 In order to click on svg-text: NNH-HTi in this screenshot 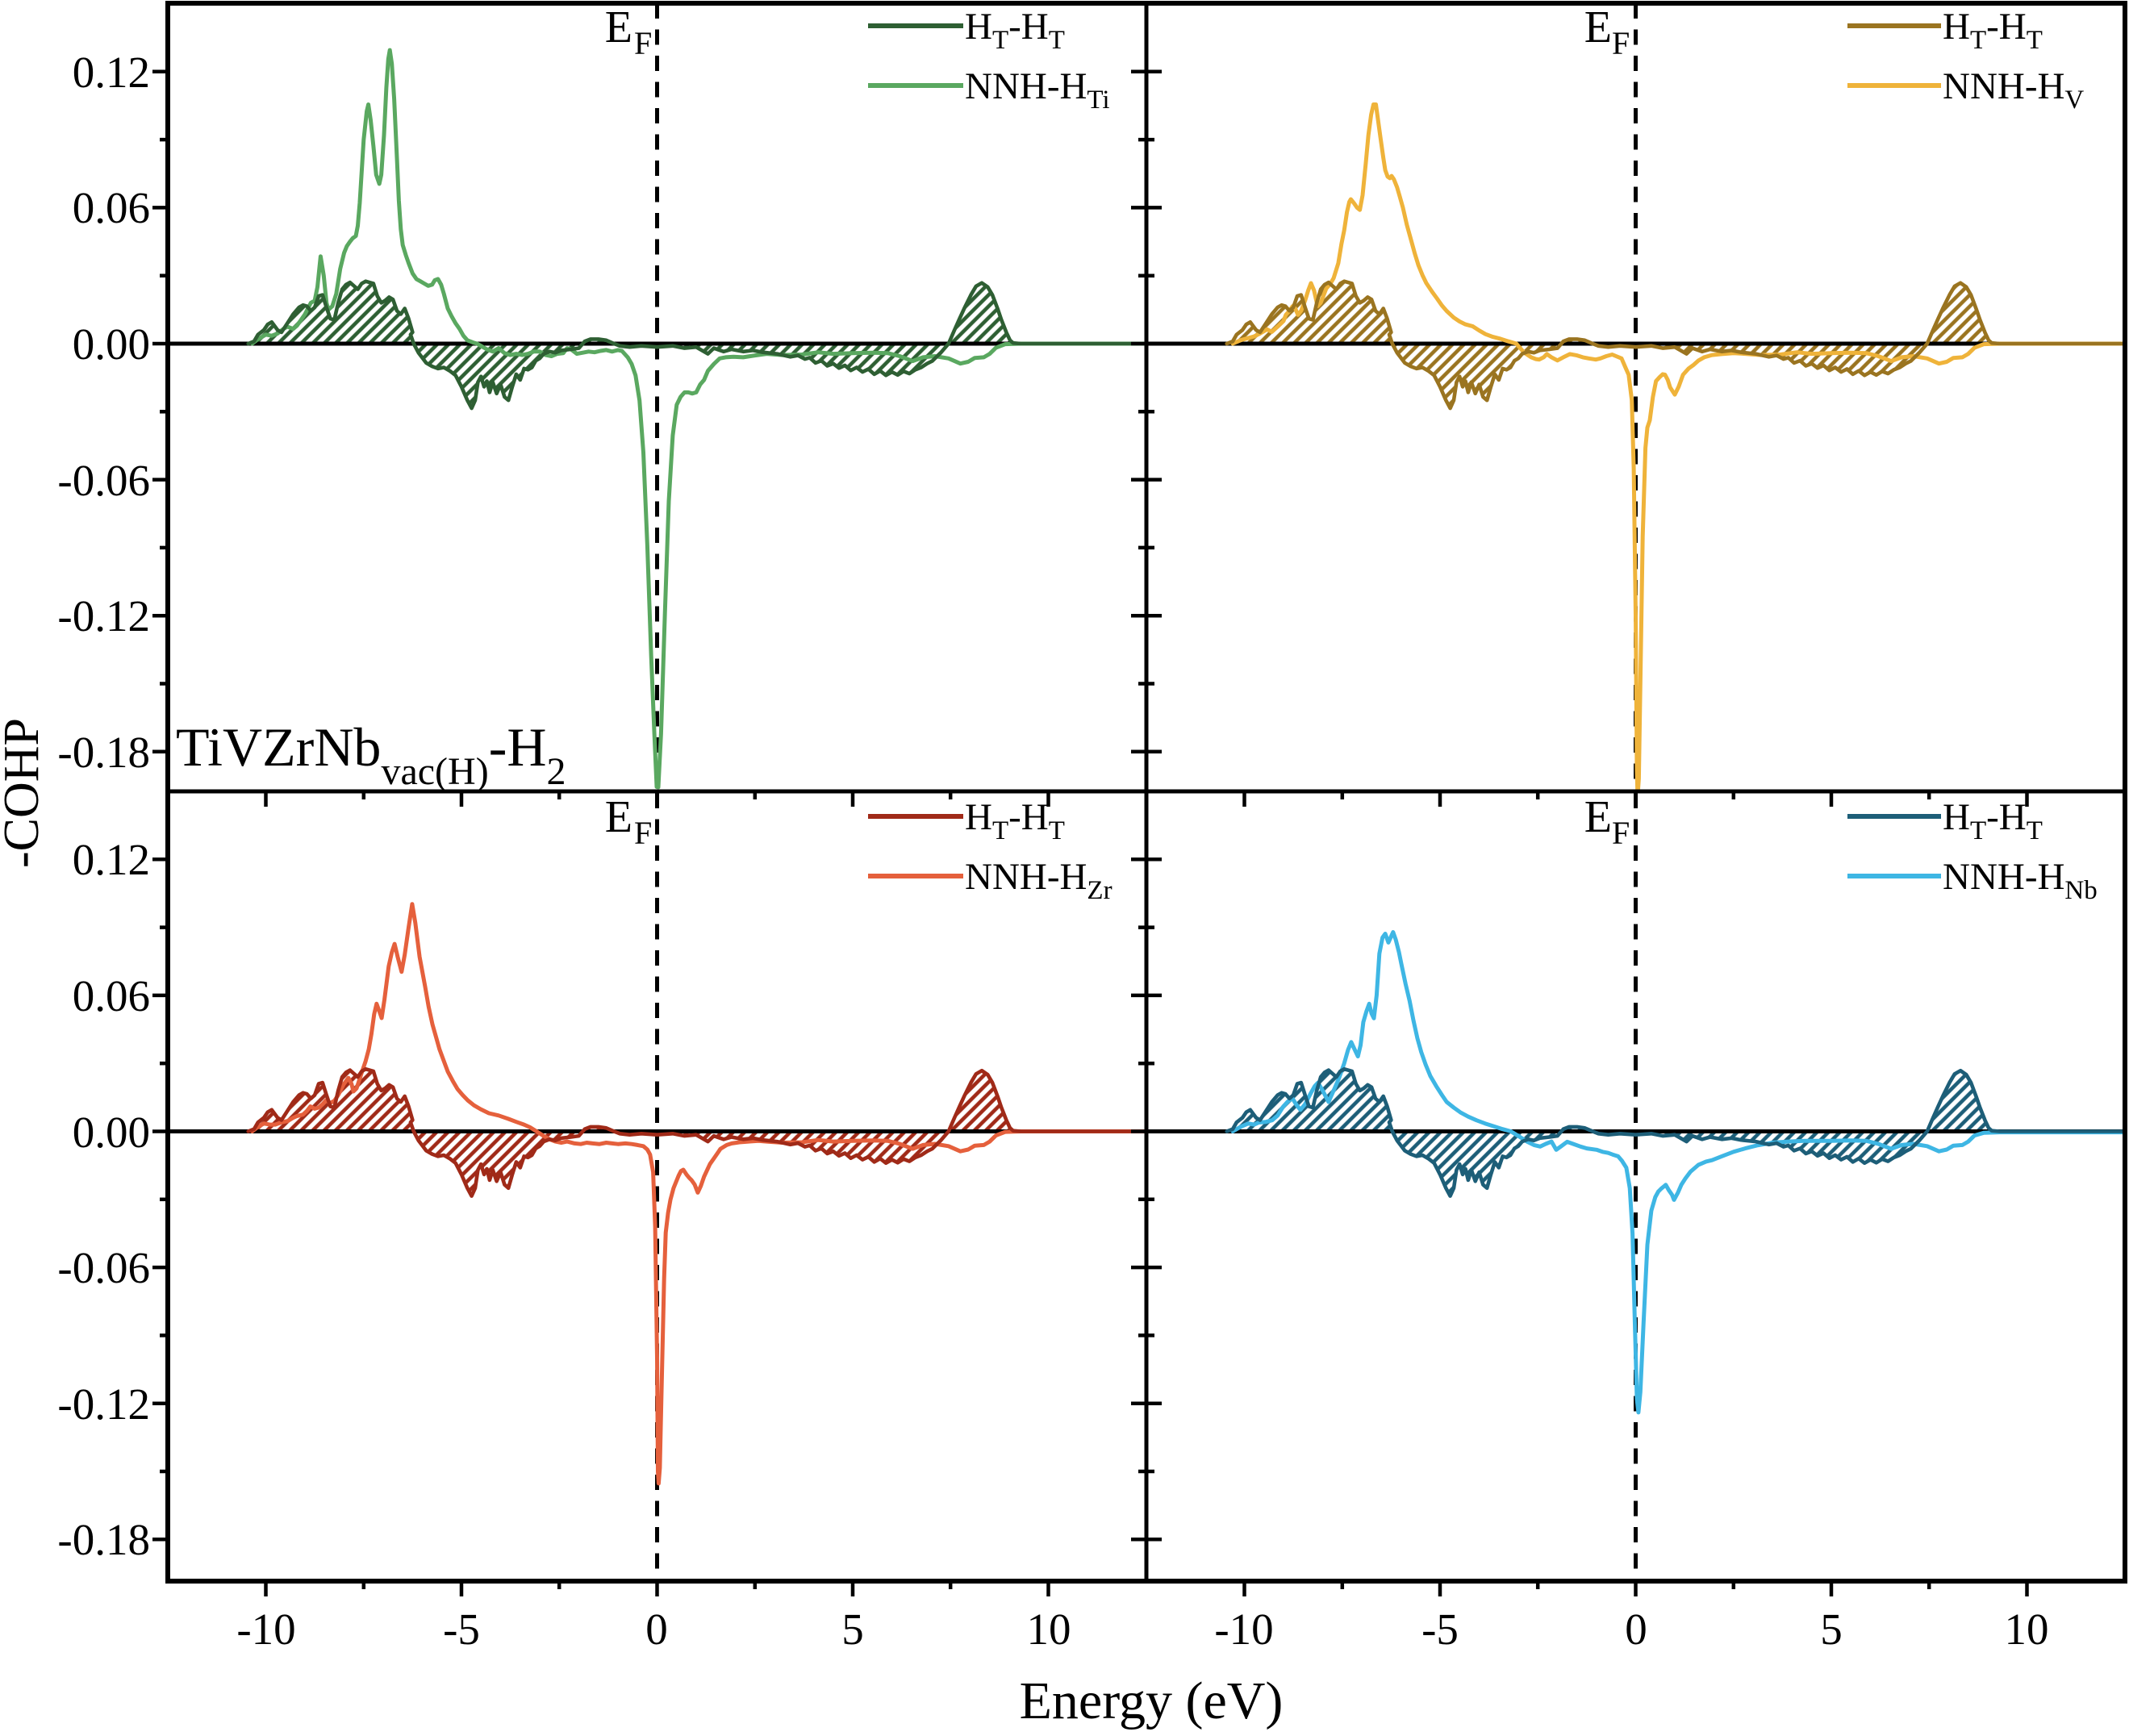, I will do `click(1037, 90)`.